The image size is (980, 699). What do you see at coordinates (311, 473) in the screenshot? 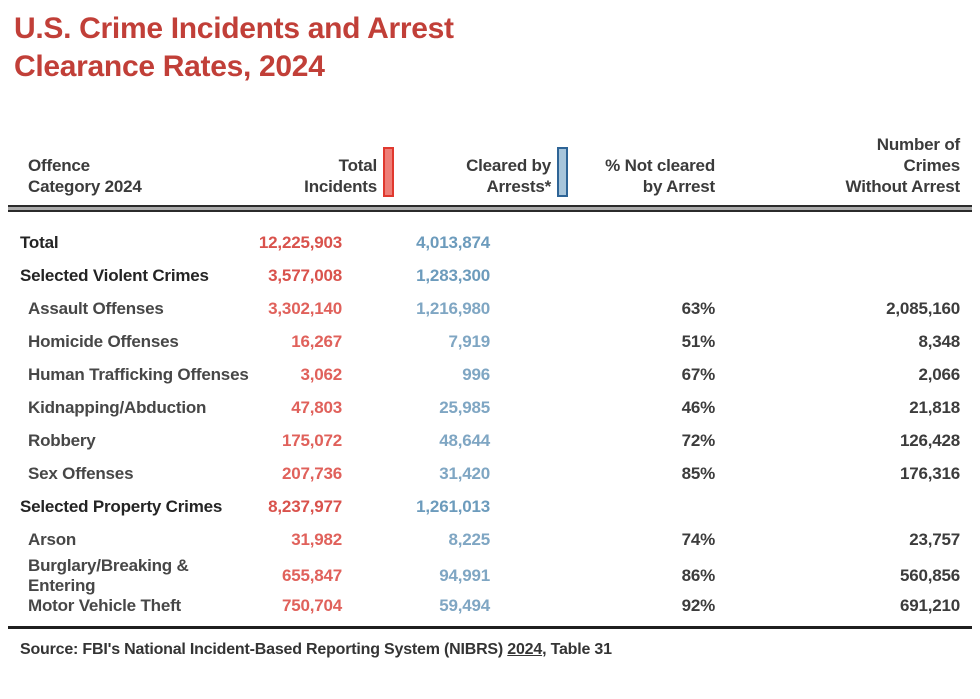
I see `total-incidents-cell: 207,736` at bounding box center [311, 473].